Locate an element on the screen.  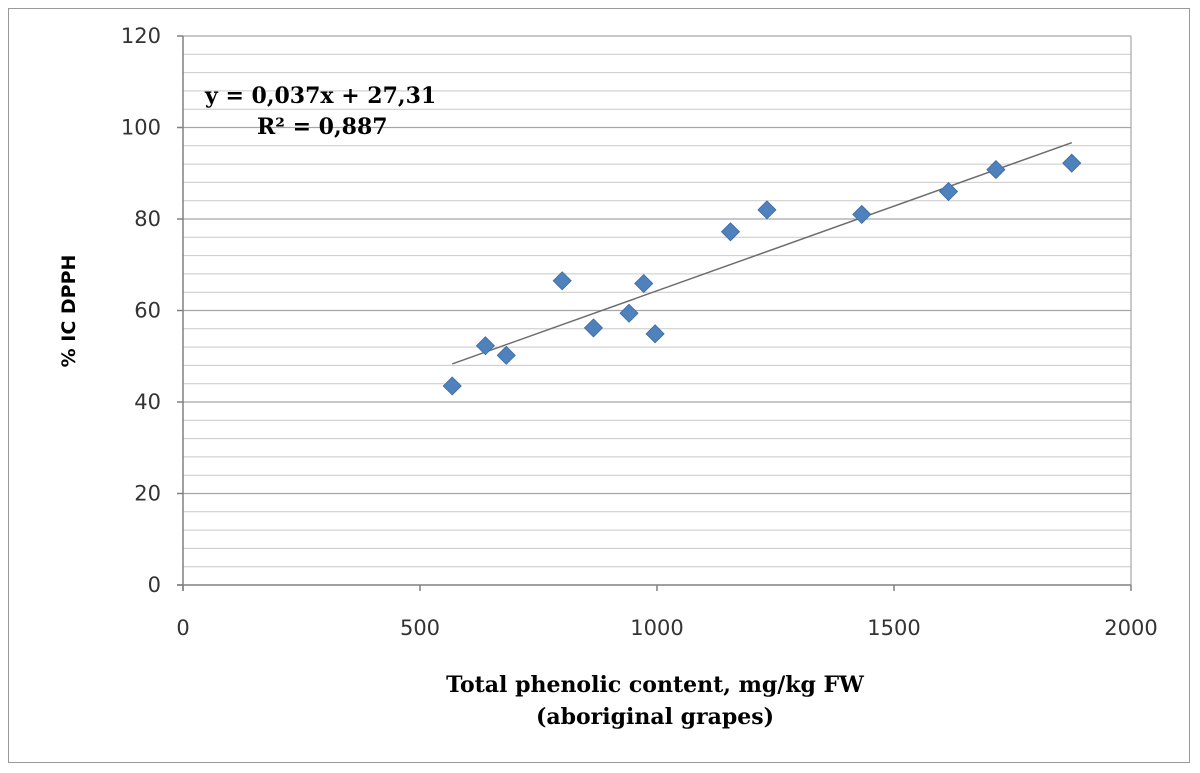
x-tick-labels: 0 500 1000 1500 2000 is located at coordinates (666, 628).